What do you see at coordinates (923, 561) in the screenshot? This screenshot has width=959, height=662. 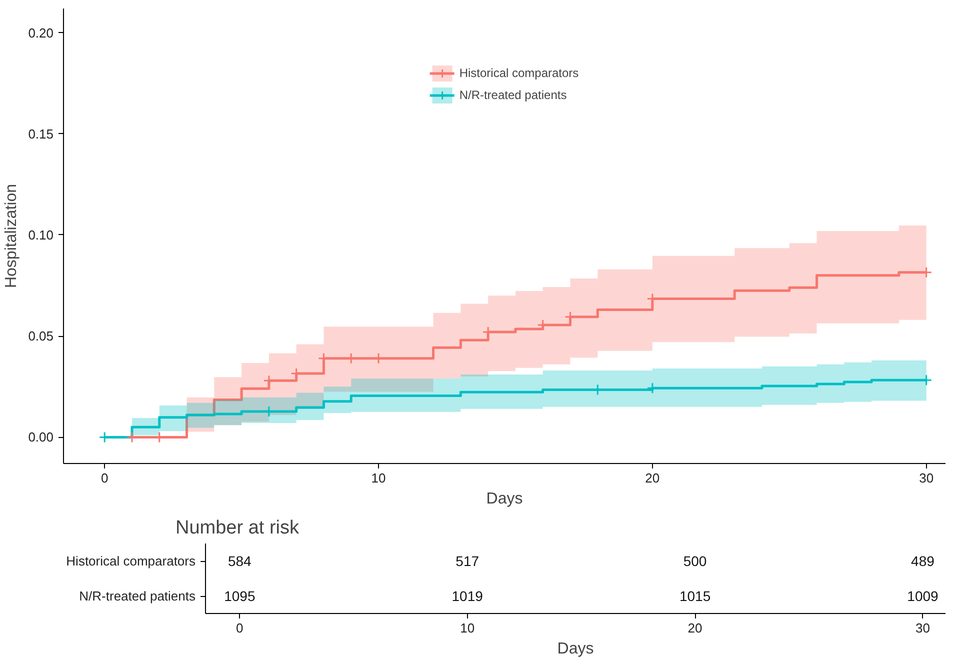 I see `data-label: 489` at bounding box center [923, 561].